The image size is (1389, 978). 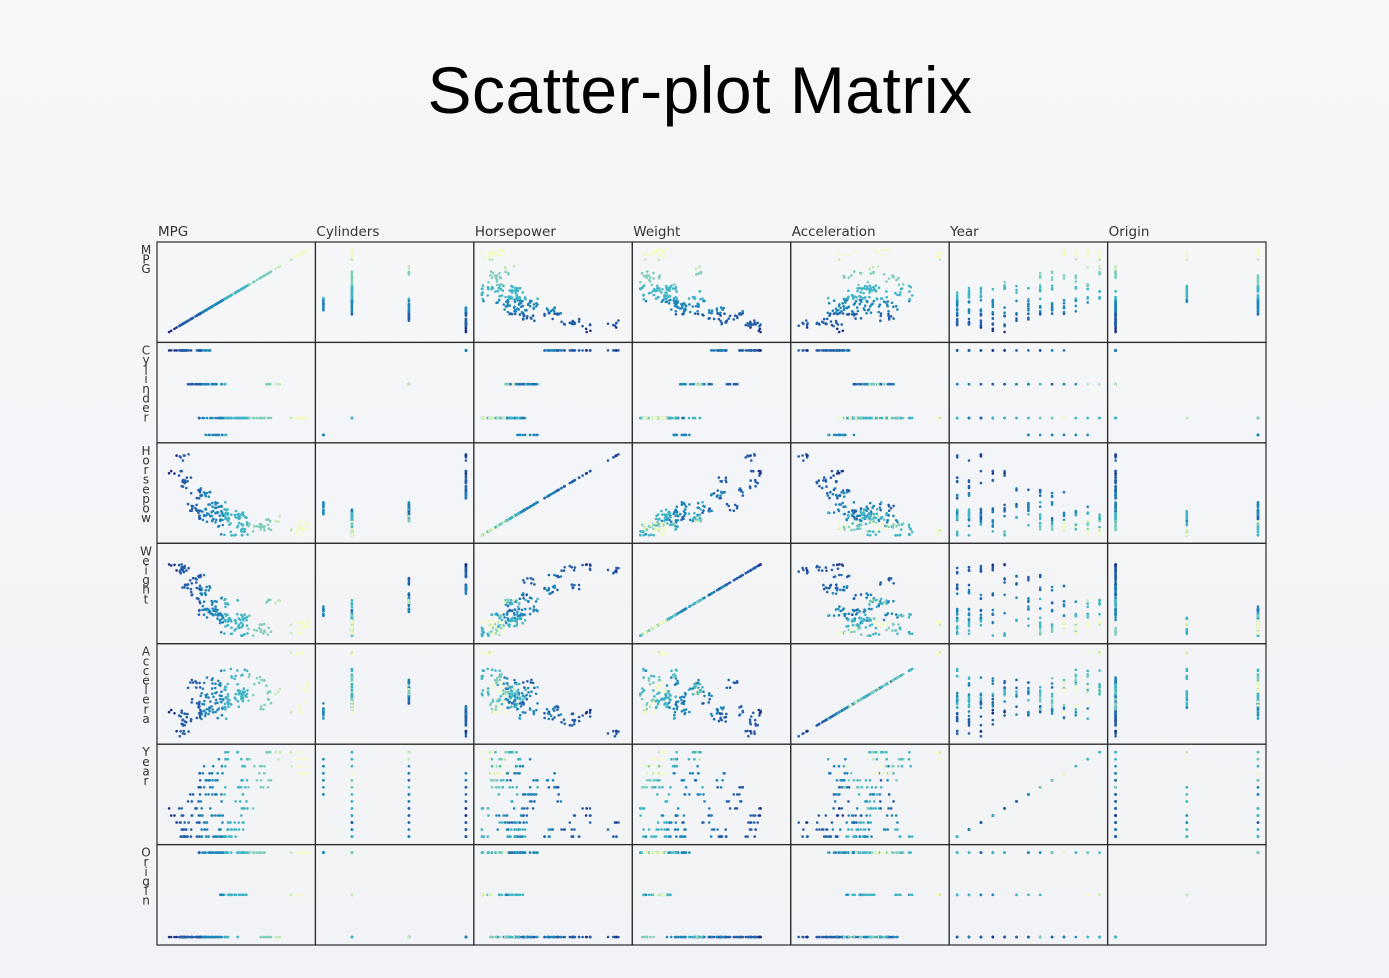 I want to click on points-horsepower-vs-weight, so click(x=700, y=495).